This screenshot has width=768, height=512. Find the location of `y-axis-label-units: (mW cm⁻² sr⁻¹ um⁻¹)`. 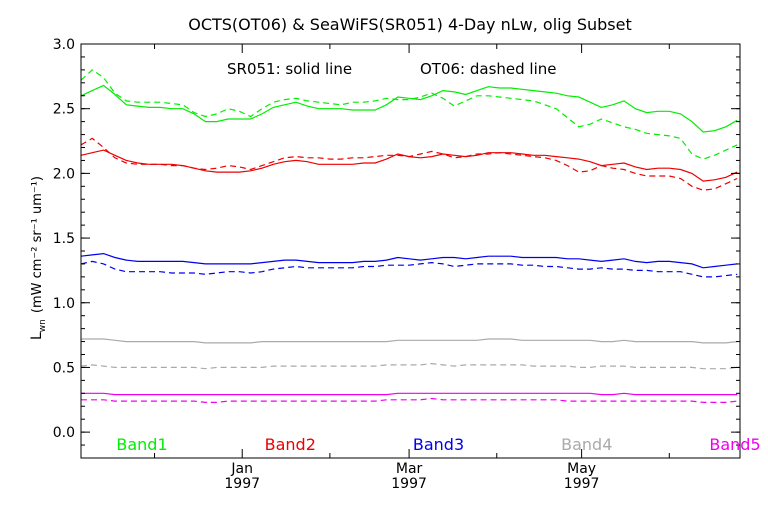

y-axis-label-units: (mW cm⁻² sr⁻¹ um⁻¹) is located at coordinates (37, 244).